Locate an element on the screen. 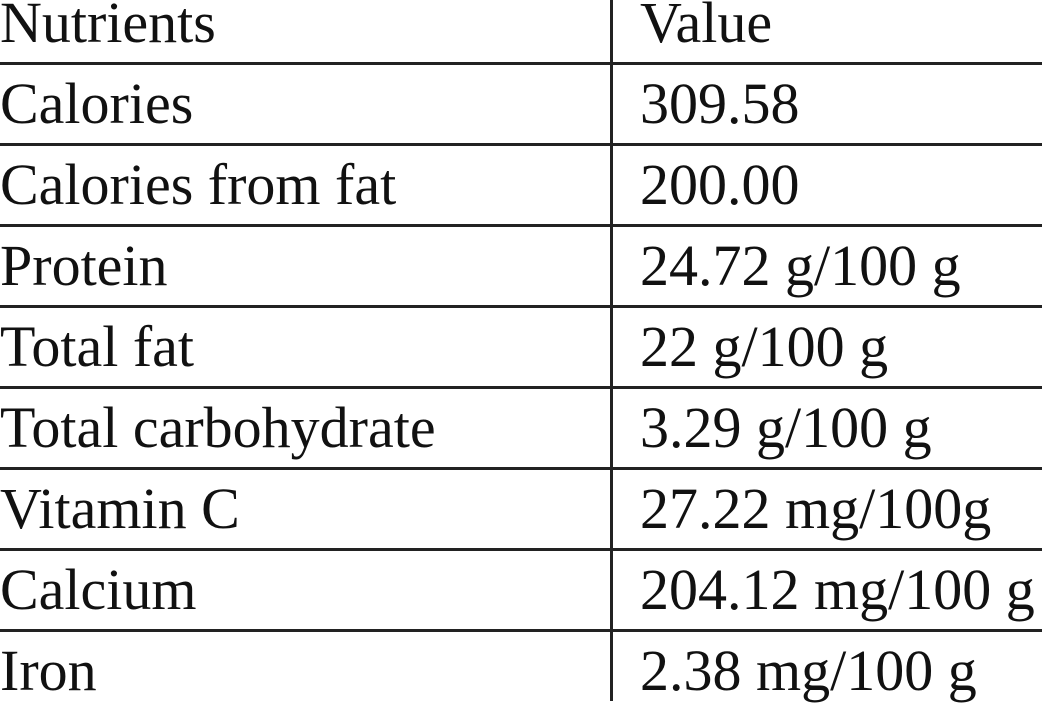  nutrient-cell: Vitamin C is located at coordinates (120, 508).